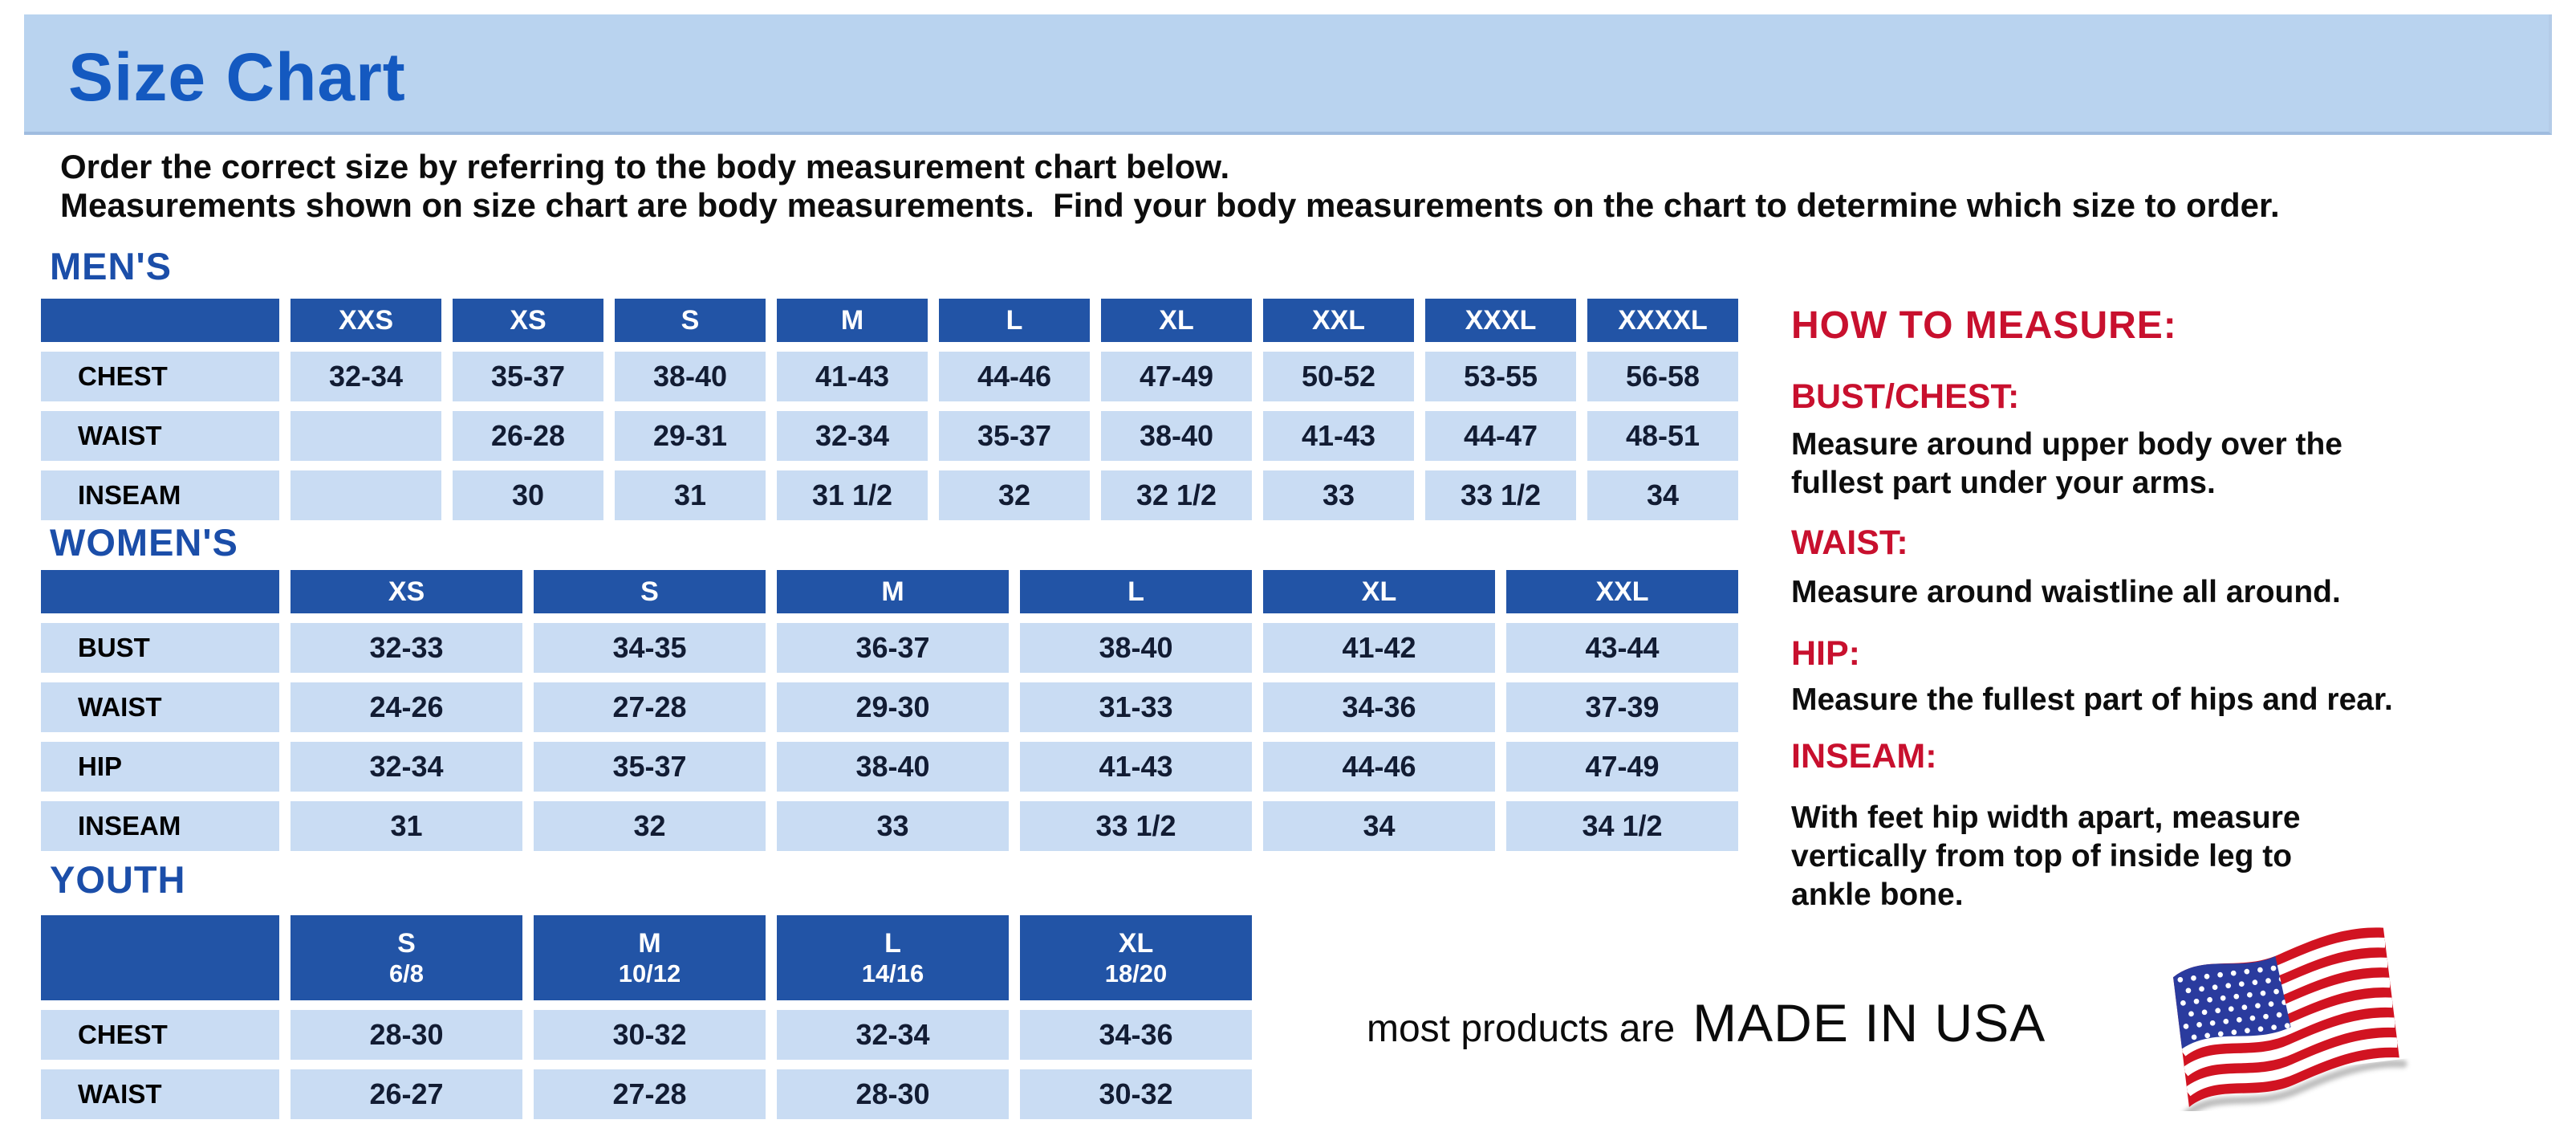  What do you see at coordinates (1379, 648) in the screenshot?
I see `size-value-cell: 41-42` at bounding box center [1379, 648].